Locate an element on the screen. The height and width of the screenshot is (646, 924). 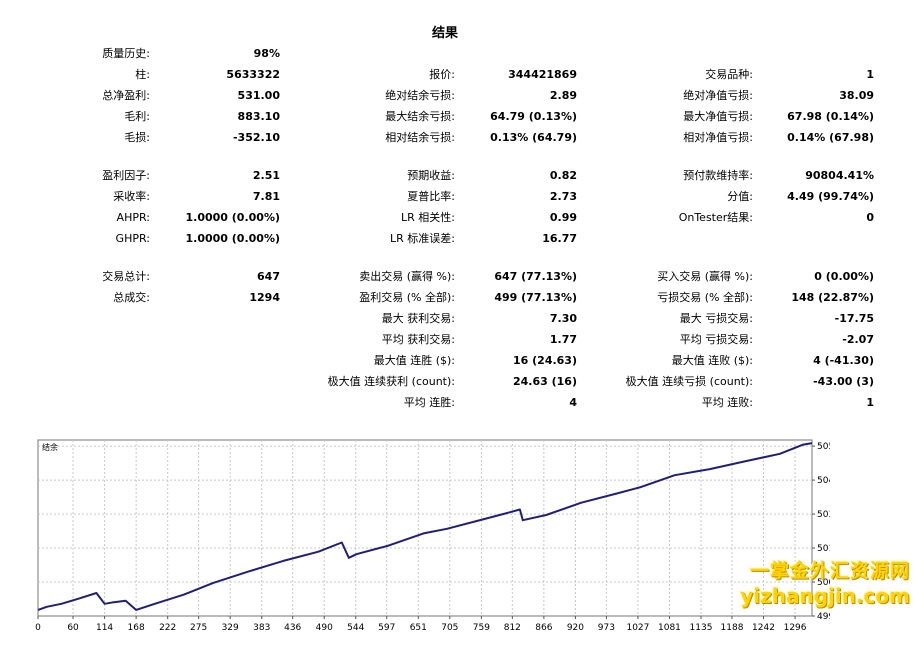
stat-value: 4 (-41.30) is located at coordinates (843, 360).